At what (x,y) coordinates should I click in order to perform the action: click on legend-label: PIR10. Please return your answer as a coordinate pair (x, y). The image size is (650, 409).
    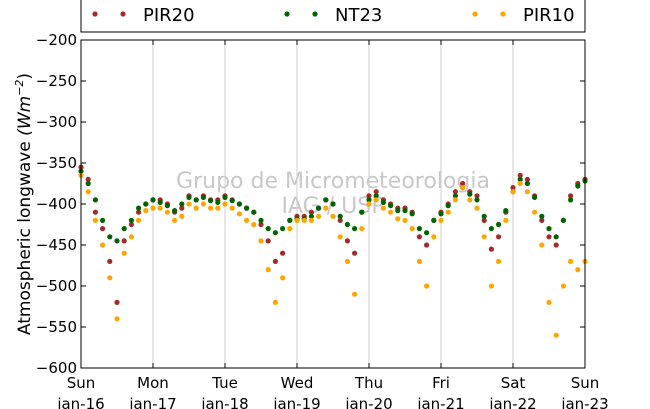
    Looking at the image, I should click on (549, 15).